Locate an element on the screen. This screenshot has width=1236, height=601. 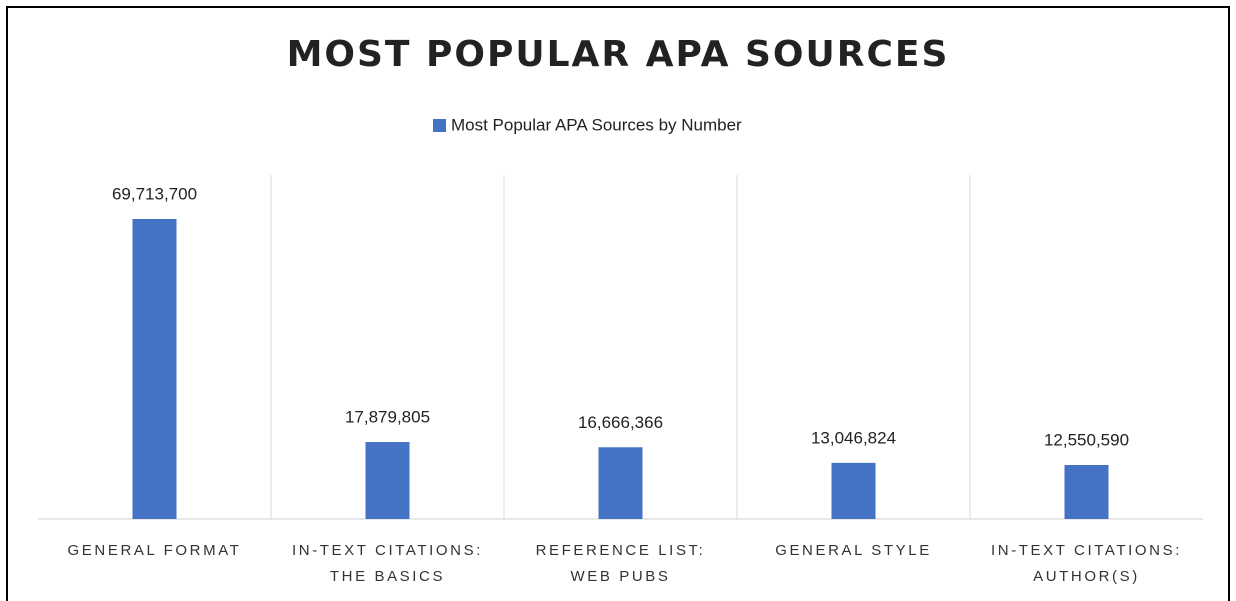
x-tick-label: REFERENCE LIST: WEB PUBS is located at coordinates (620, 563).